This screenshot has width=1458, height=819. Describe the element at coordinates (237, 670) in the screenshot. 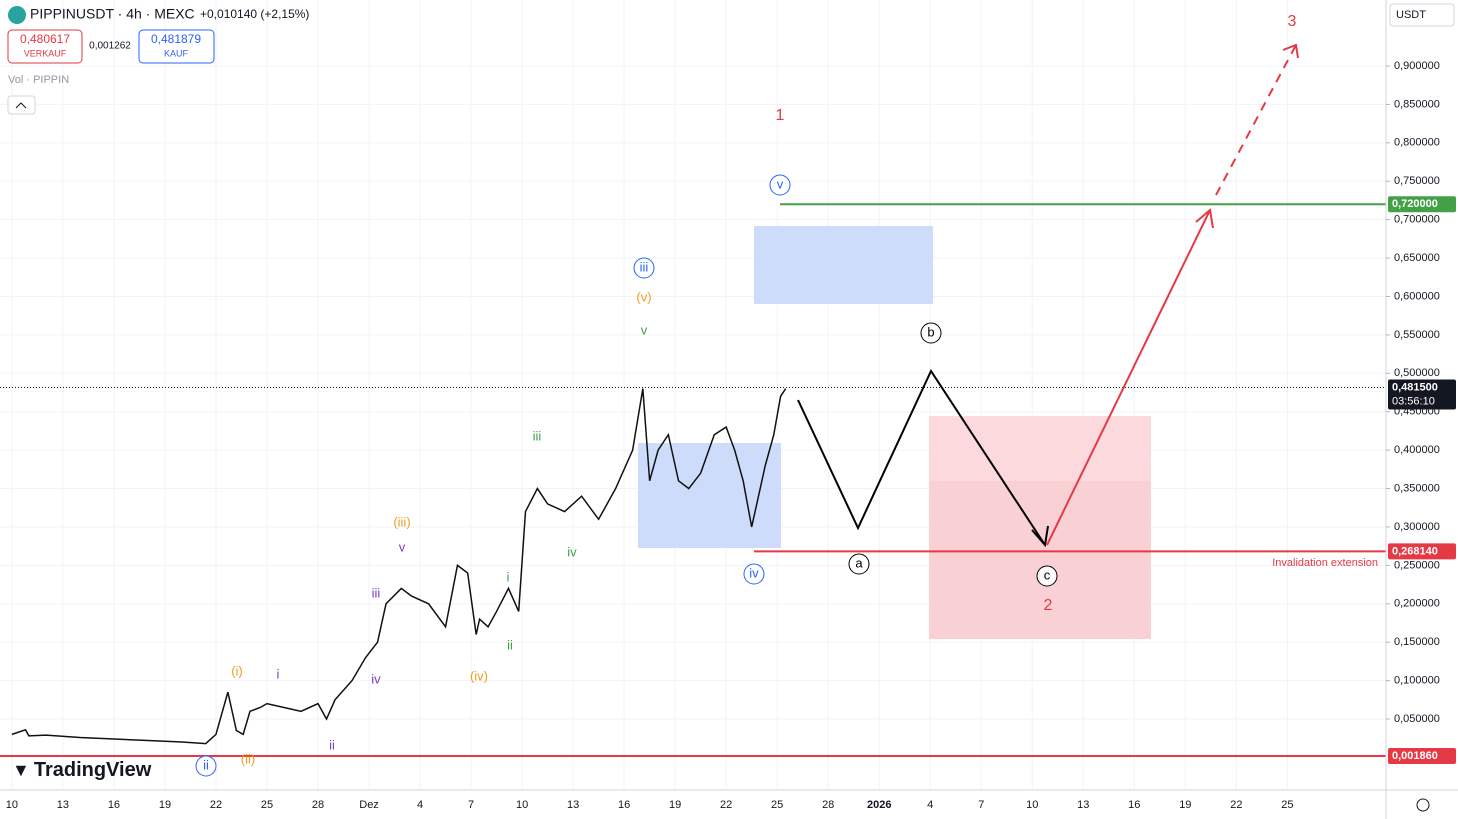

I see `wave-label: (i)` at that location.